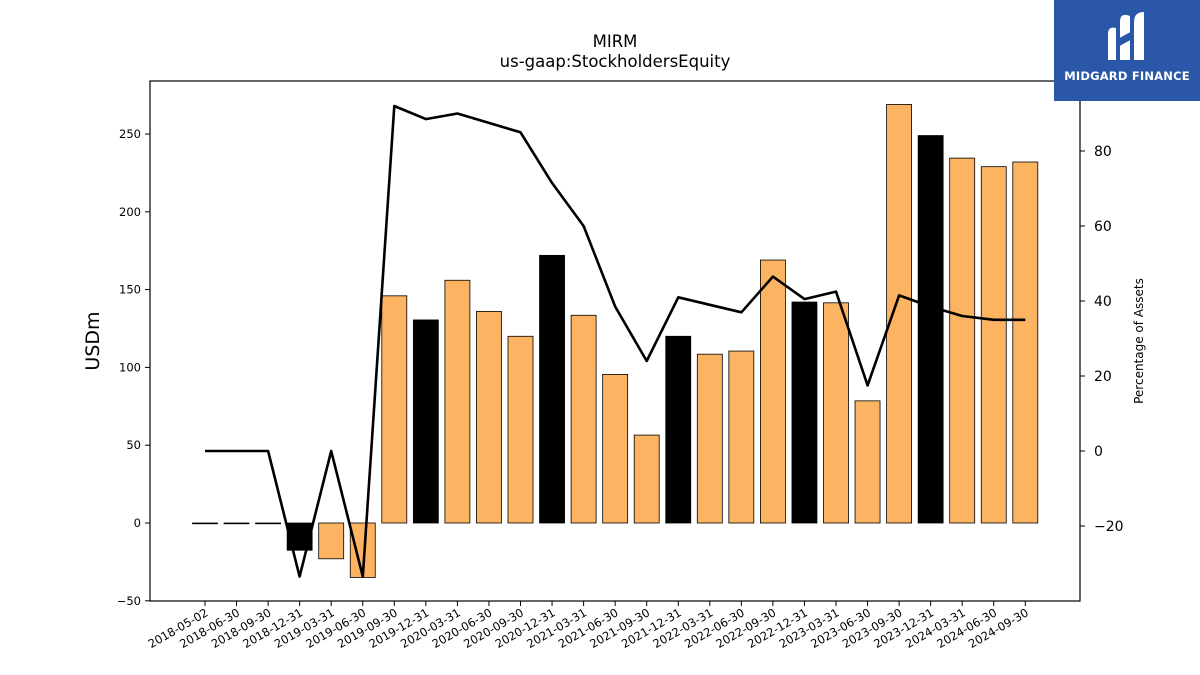 The image size is (1200, 675). I want to click on y2-tick-label: 40, so click(1103, 302).